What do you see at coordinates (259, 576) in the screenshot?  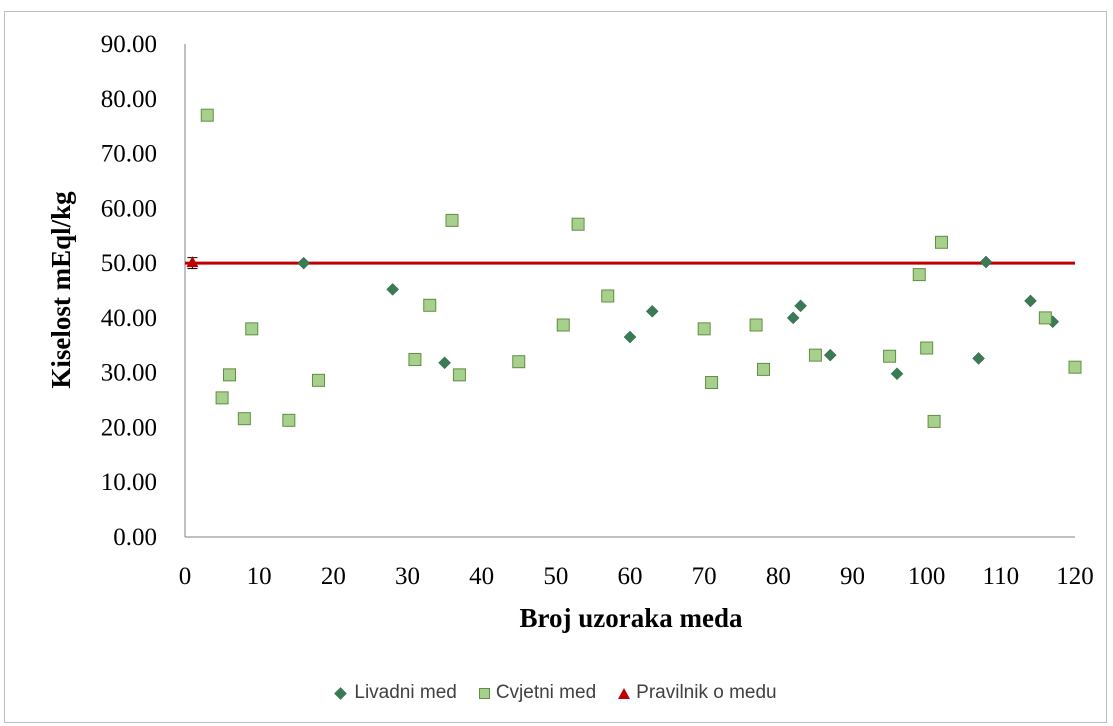 I see `x-tick-label: 10` at bounding box center [259, 576].